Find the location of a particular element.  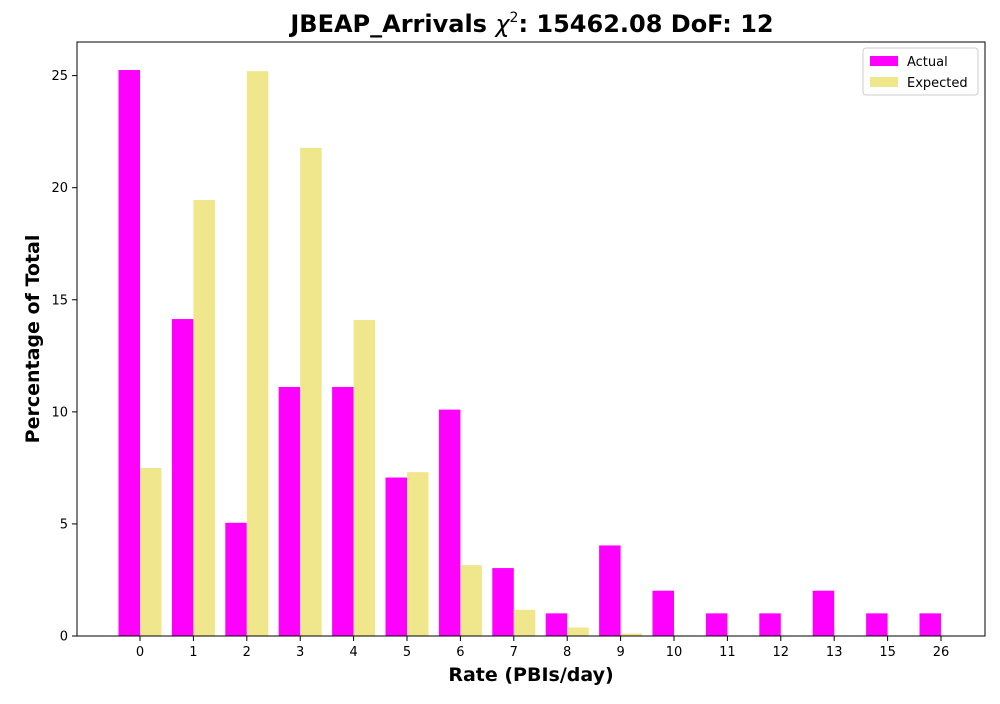

x-tick-label: 1 is located at coordinates (193, 652).